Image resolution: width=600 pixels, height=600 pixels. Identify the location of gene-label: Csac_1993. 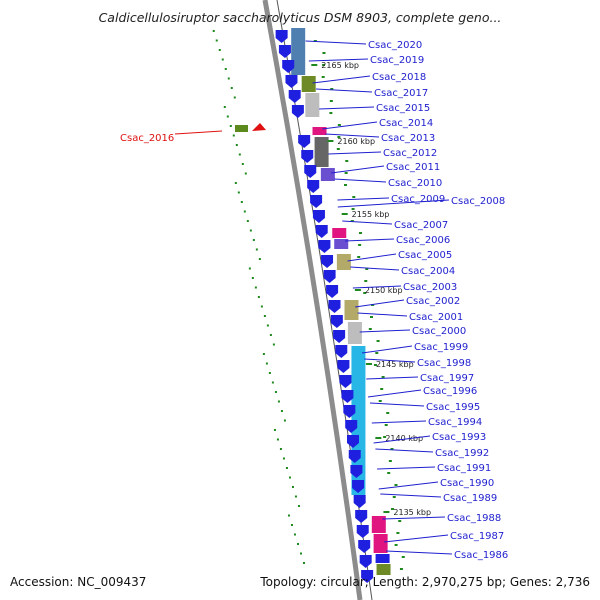
(459, 437).